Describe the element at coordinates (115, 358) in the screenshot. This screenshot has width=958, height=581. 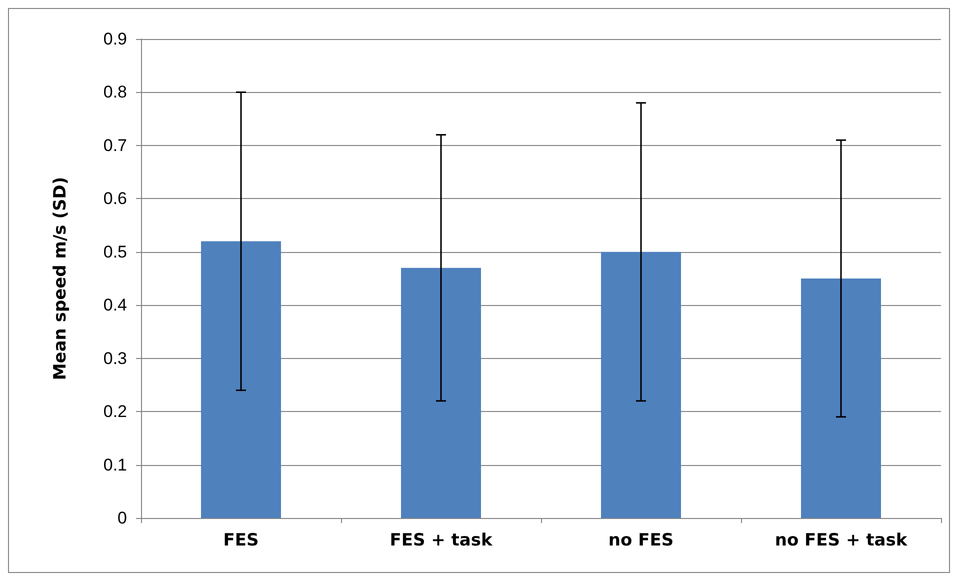
I see `y-tick-label: 0.3` at that location.